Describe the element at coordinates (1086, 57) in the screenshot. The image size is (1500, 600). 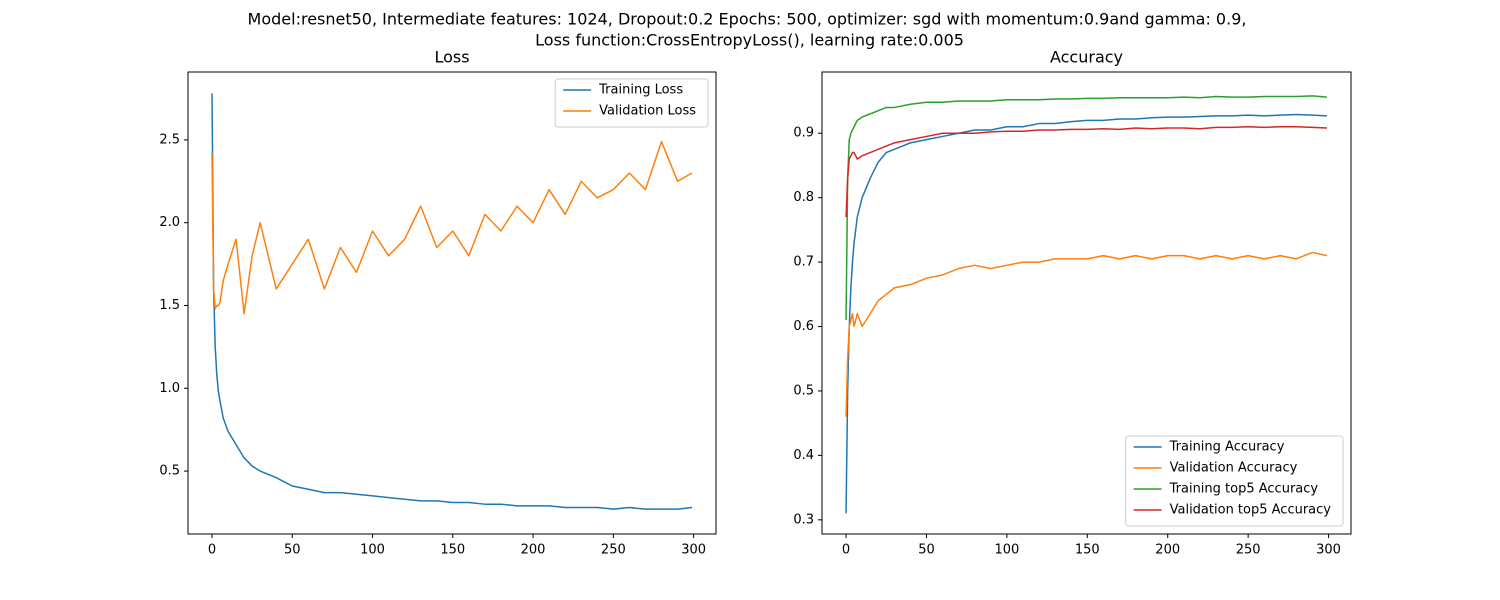
I see `axes-title: Accuracy` at that location.